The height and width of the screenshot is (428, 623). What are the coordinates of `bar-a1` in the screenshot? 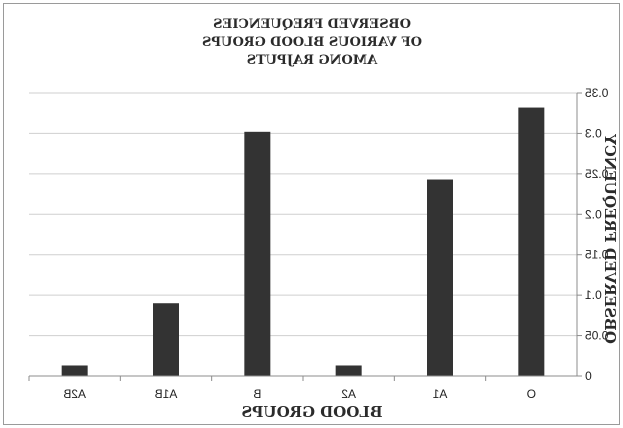 It's located at (440, 277).